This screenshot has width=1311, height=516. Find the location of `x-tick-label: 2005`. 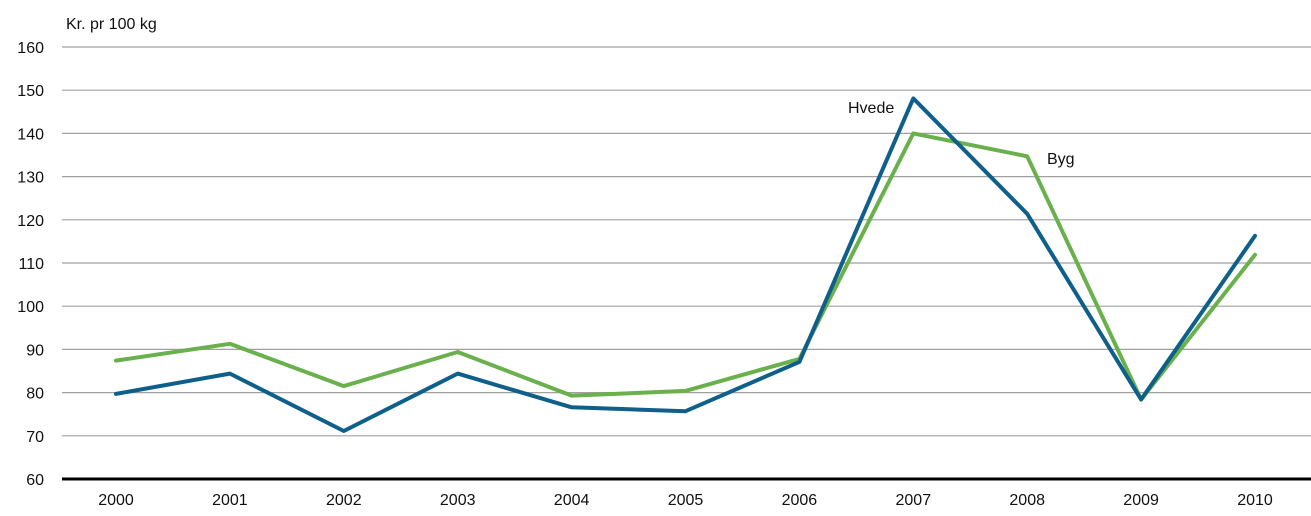

x-tick-label: 2005 is located at coordinates (686, 500).